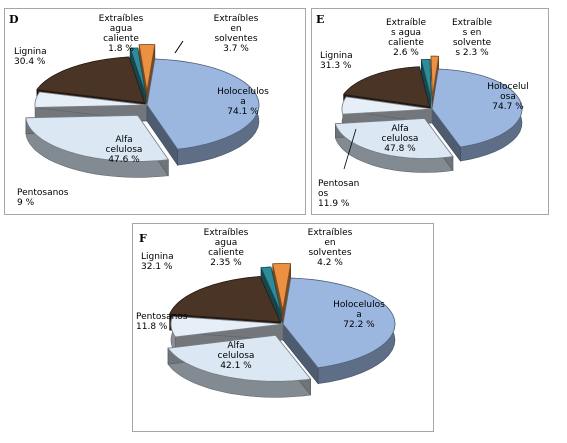 The image size is (567, 443). Describe the element at coordinates (14, 19) in the screenshot. I see `panel-letter: D` at that location.